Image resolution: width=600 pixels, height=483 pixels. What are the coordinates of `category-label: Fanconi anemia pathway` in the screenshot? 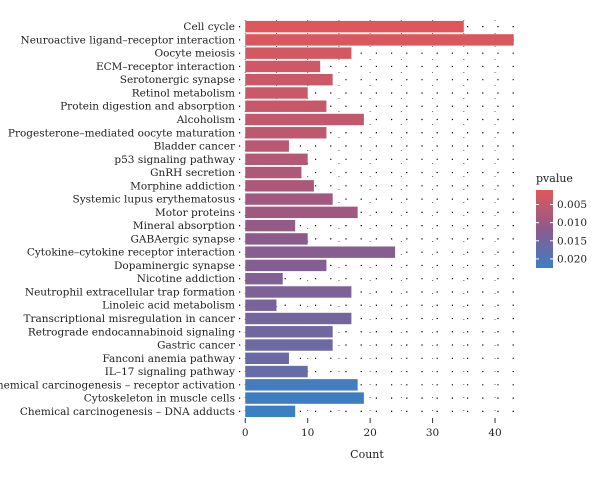 It's located at (168, 359).